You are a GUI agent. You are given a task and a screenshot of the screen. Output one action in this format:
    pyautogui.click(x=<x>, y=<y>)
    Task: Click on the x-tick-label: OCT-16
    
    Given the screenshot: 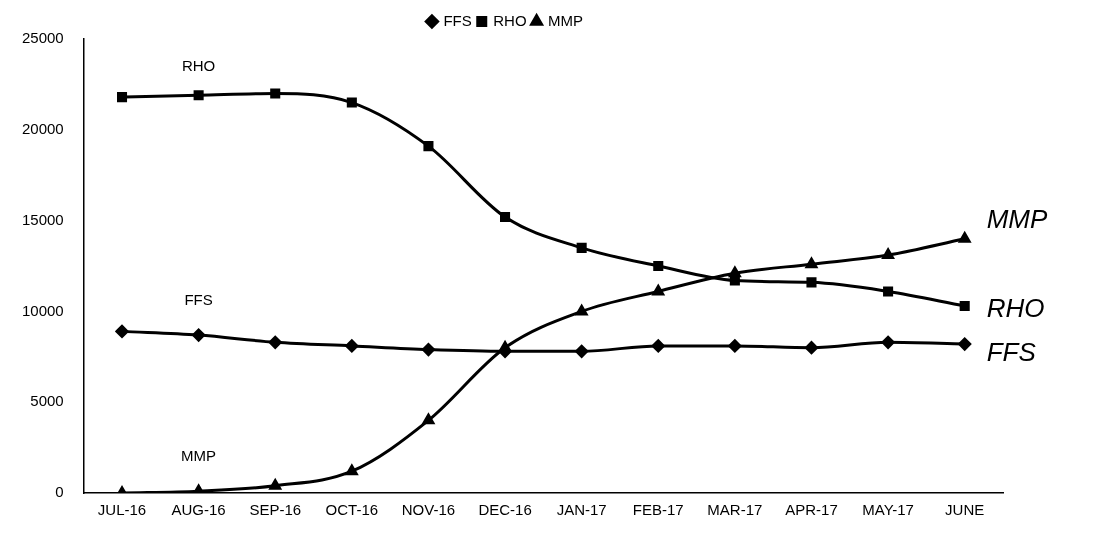 What is the action you would take?
    pyautogui.click(x=352, y=510)
    